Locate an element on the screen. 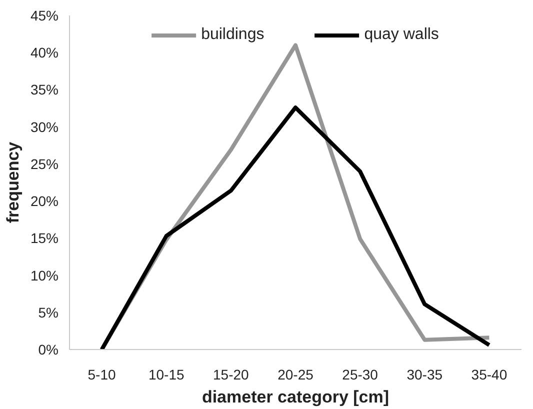  y-tick-label: 20% is located at coordinates (44, 201).